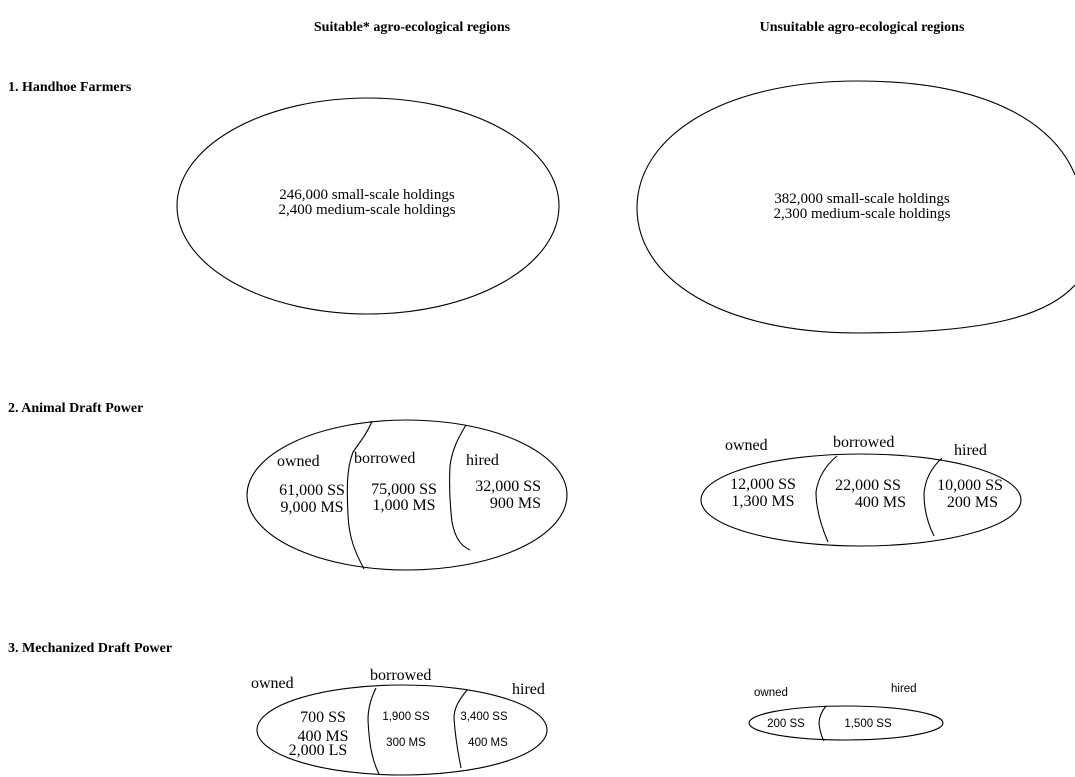 The image size is (1075, 777). What do you see at coordinates (482, 460) in the screenshot?
I see `animal-suitable-hired-label: hired` at bounding box center [482, 460].